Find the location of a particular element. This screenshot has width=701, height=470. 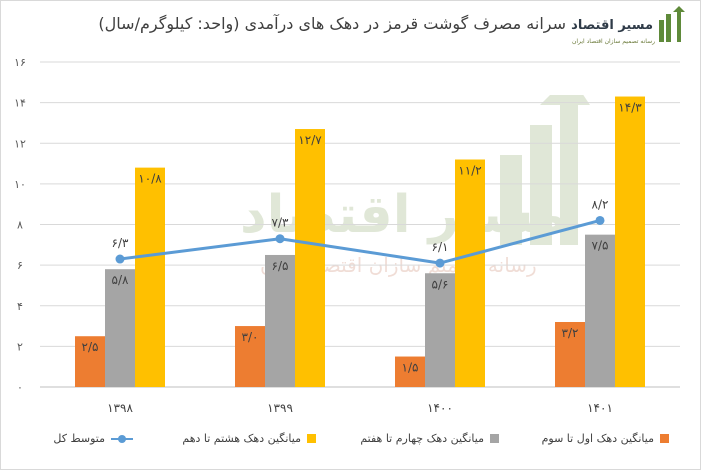

data-label-mid: ۵/۶ is located at coordinates (440, 284).